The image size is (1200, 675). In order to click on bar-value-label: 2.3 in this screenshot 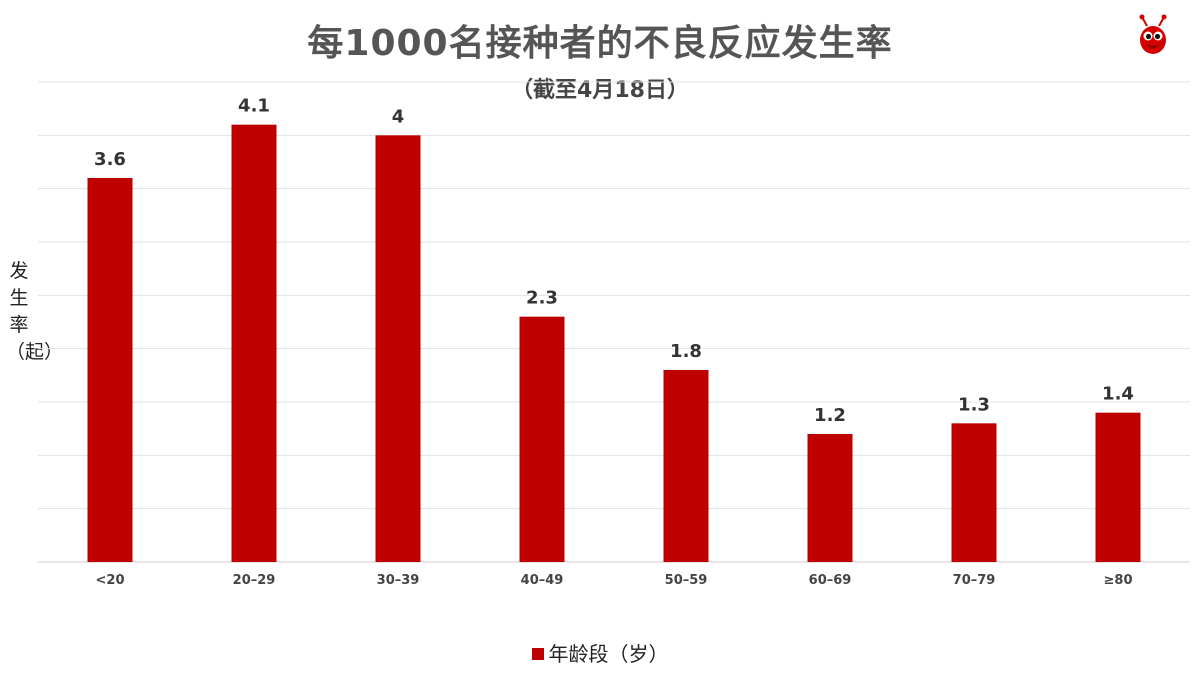, I will do `click(542, 298)`.